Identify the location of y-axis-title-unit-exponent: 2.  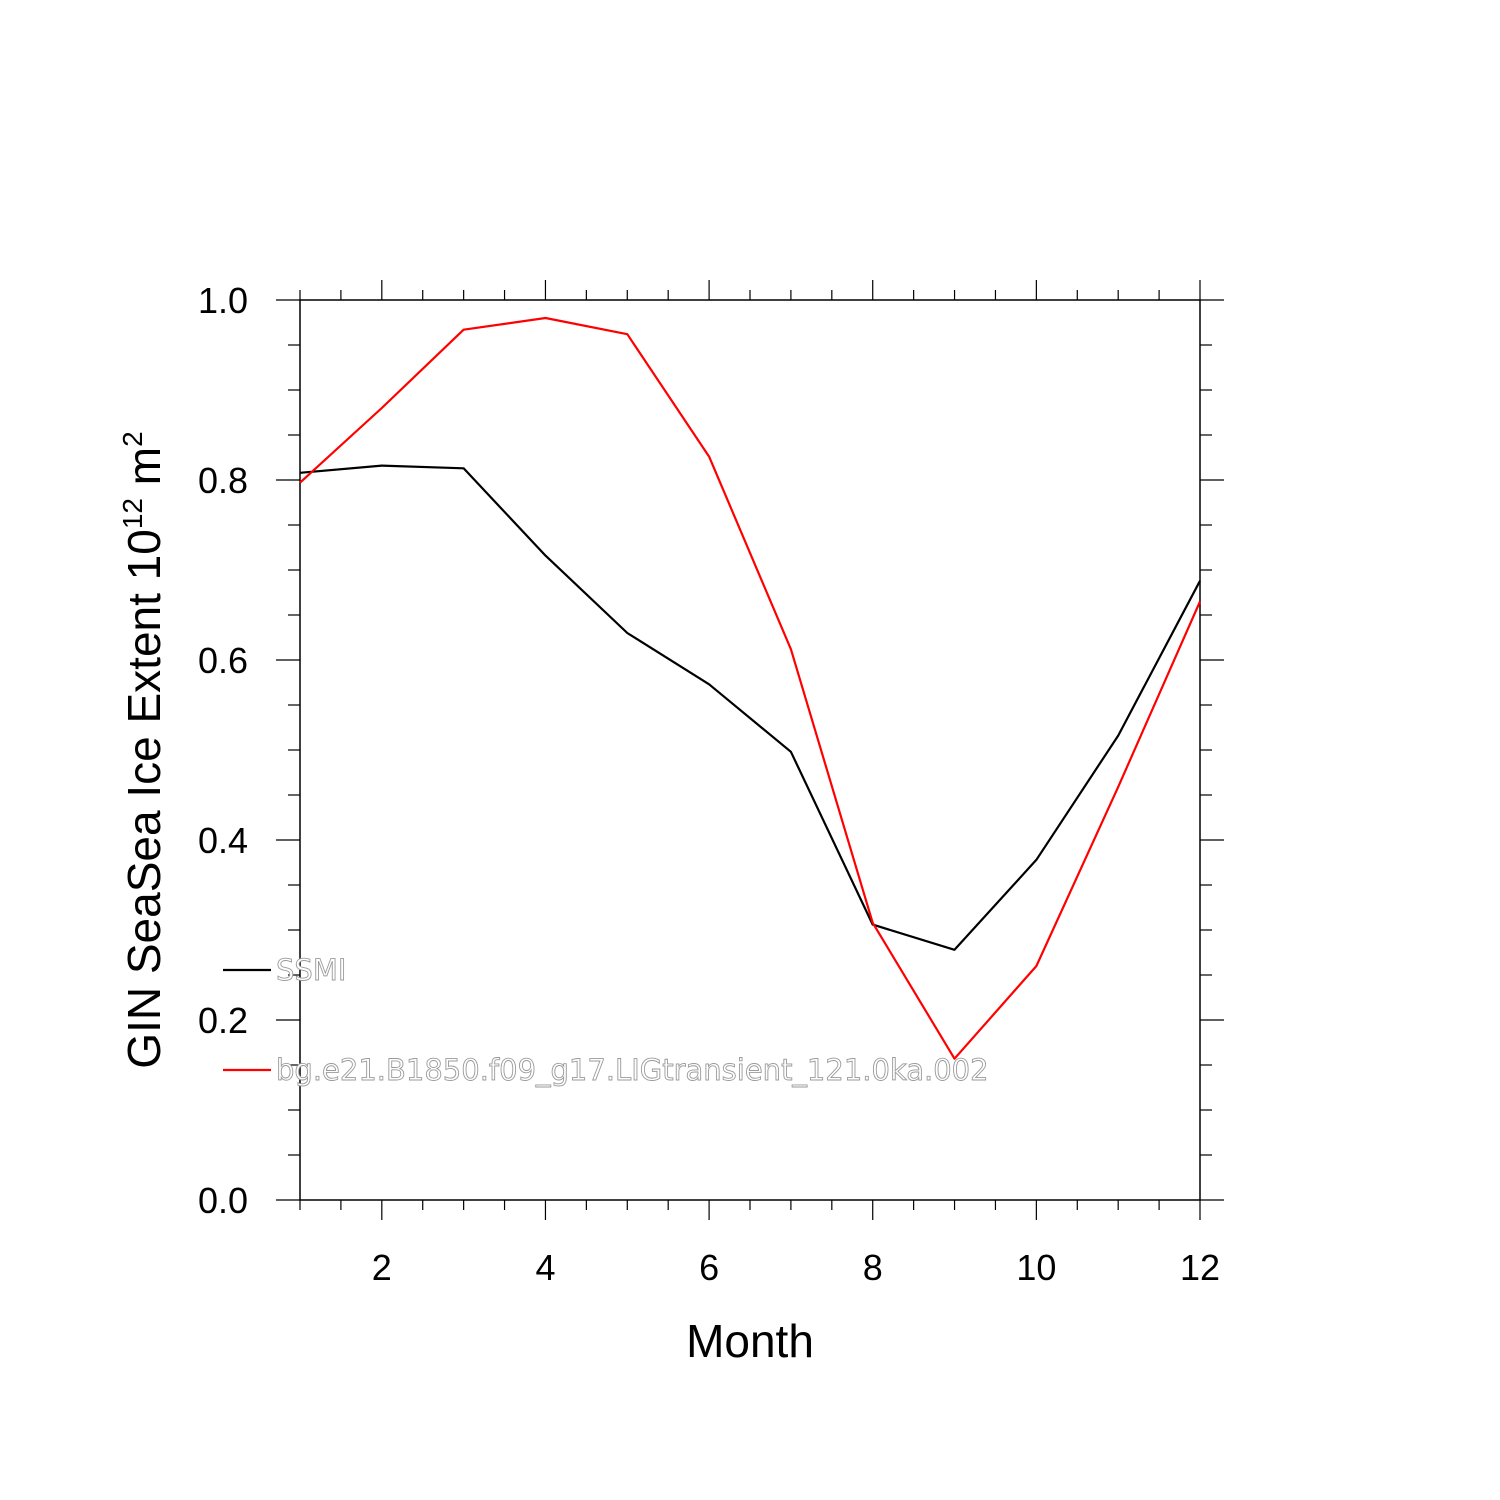
(132, 439).